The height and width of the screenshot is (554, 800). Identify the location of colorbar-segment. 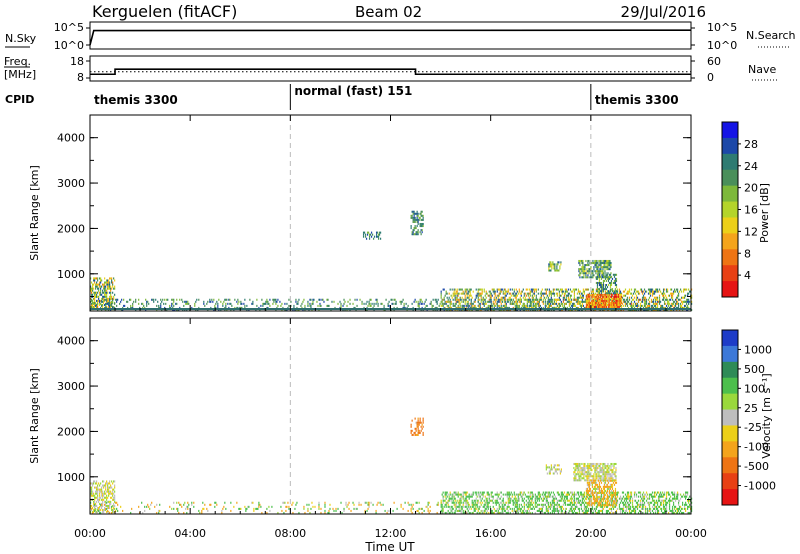
(730, 225).